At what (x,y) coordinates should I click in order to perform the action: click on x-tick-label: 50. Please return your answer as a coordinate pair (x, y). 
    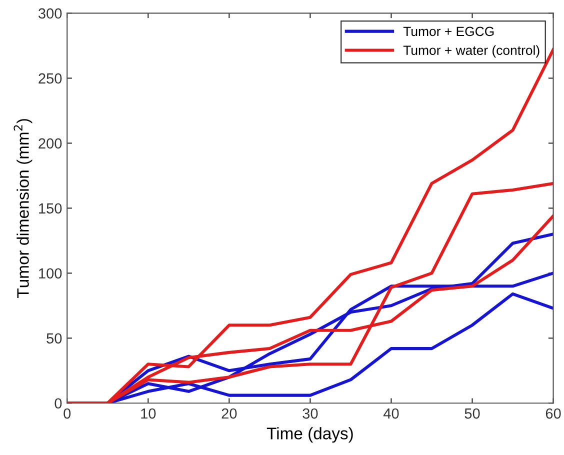
    Looking at the image, I should click on (472, 413).